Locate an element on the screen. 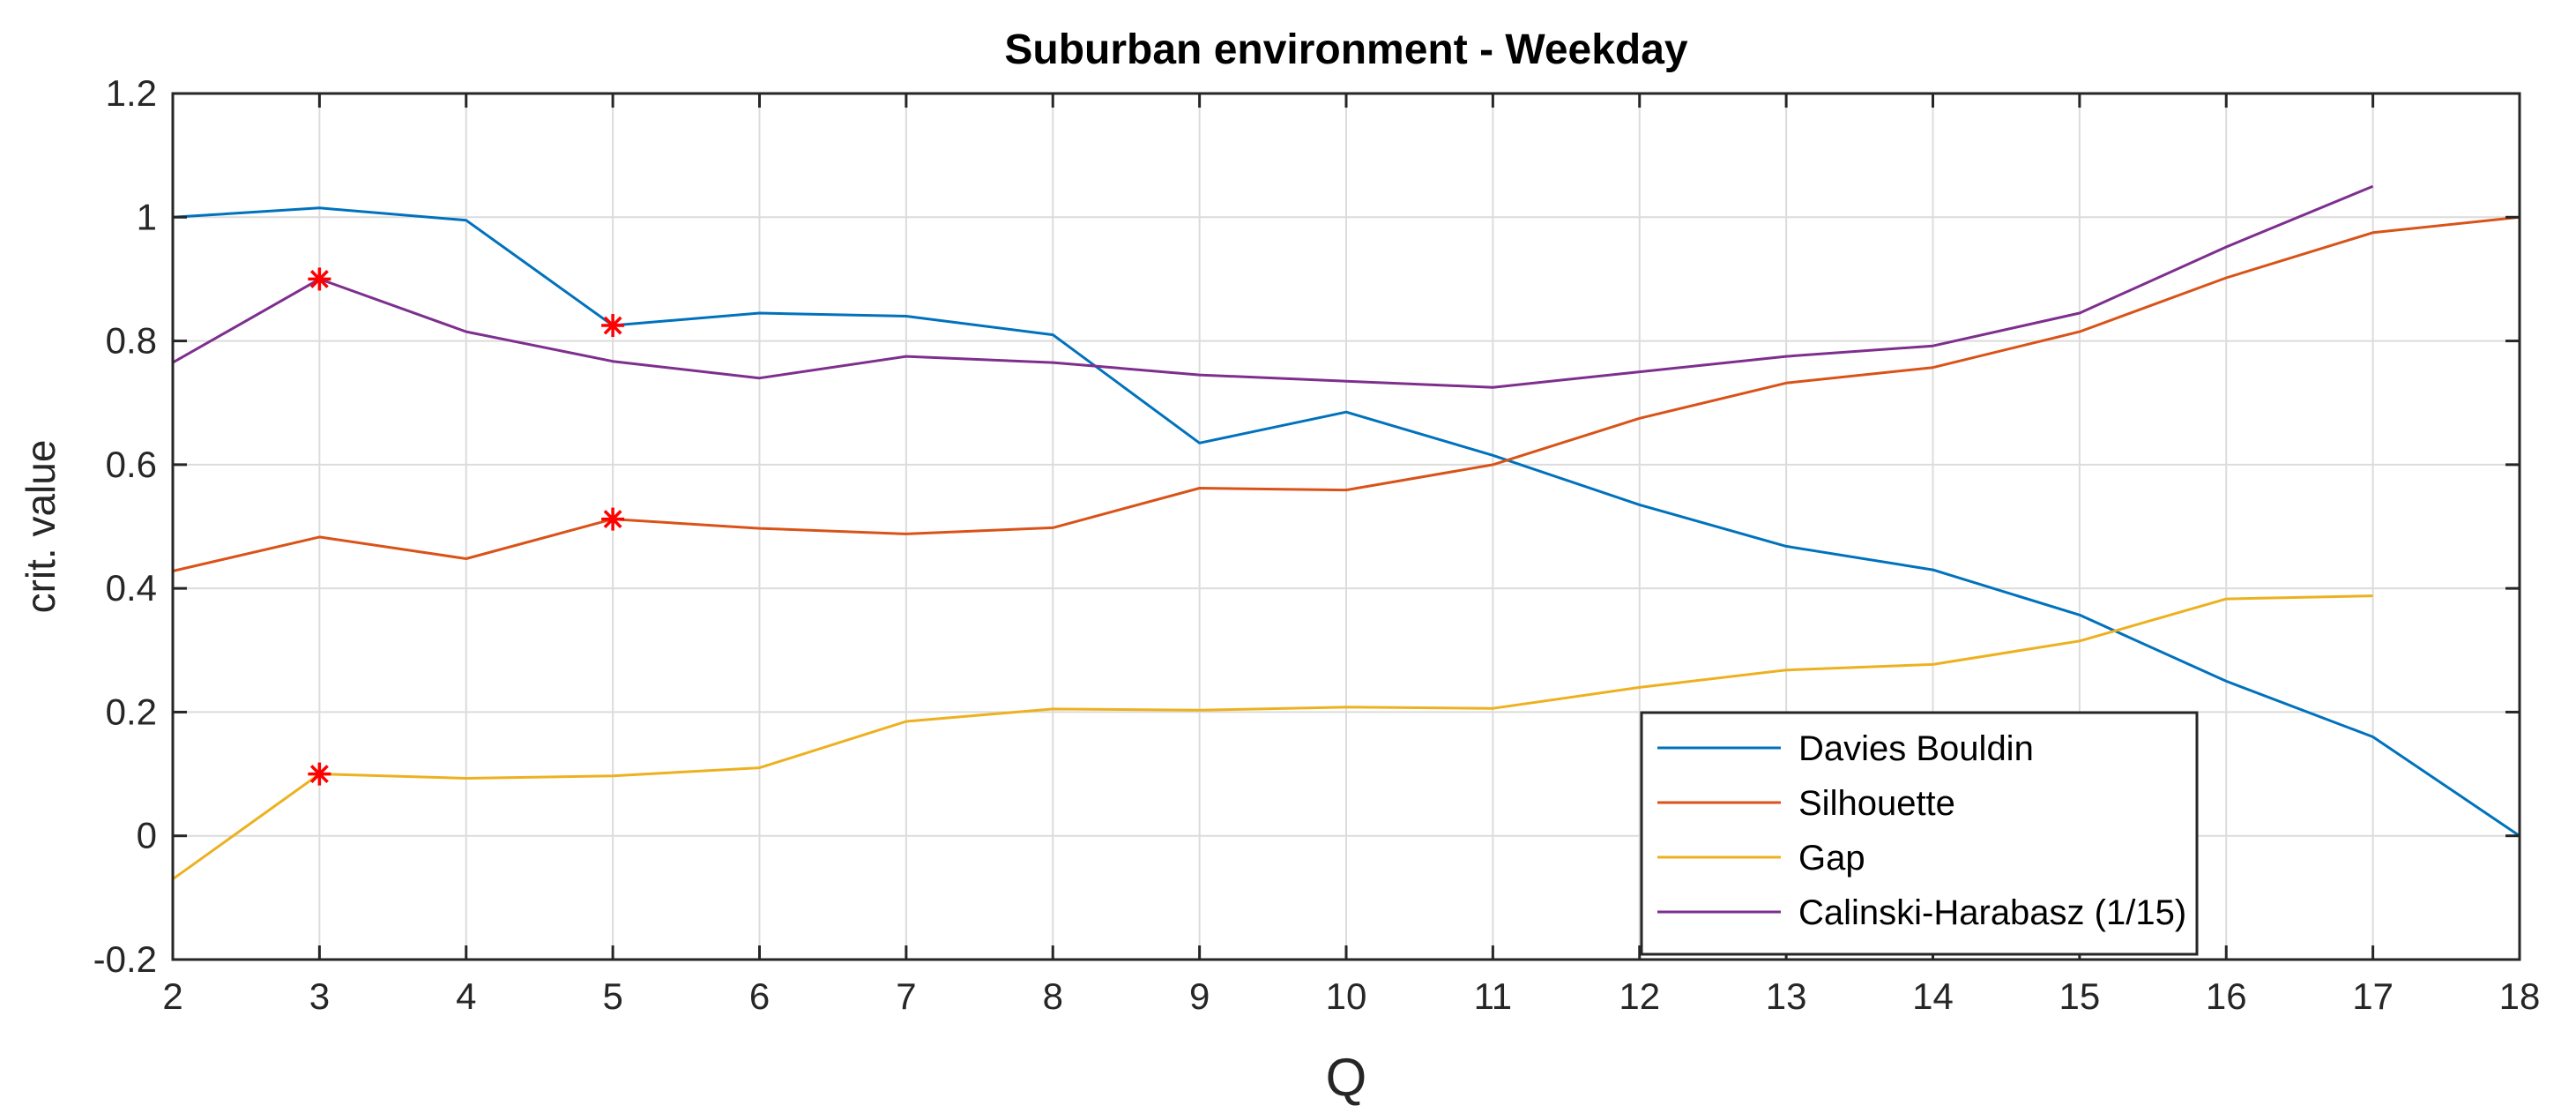  x-tick-label: 15 is located at coordinates (2080, 996).